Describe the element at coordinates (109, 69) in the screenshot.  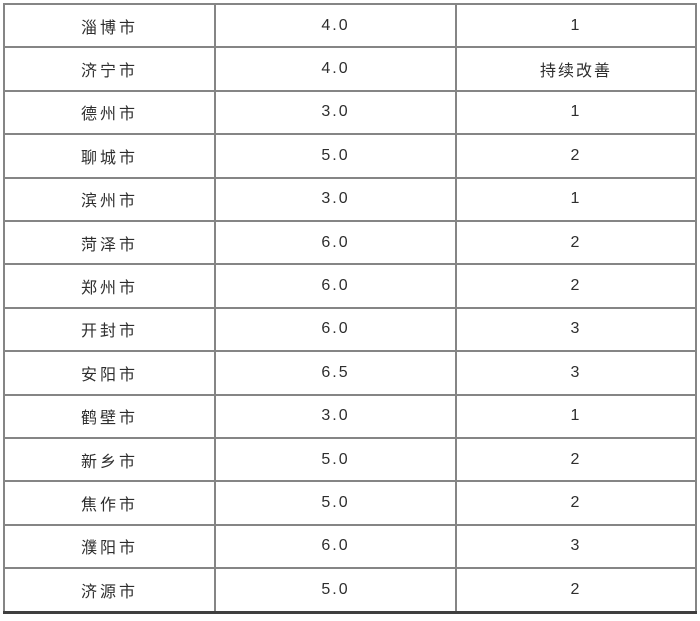
I see `city-cell: 济宁市` at that location.